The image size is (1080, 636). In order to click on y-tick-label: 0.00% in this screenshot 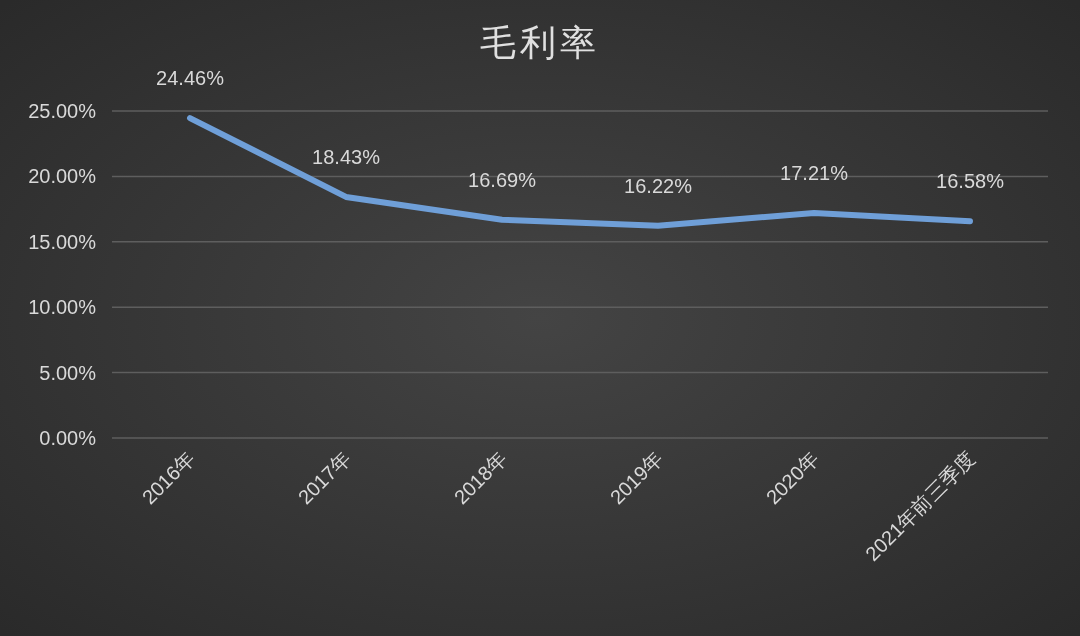, I will do `click(68, 438)`.